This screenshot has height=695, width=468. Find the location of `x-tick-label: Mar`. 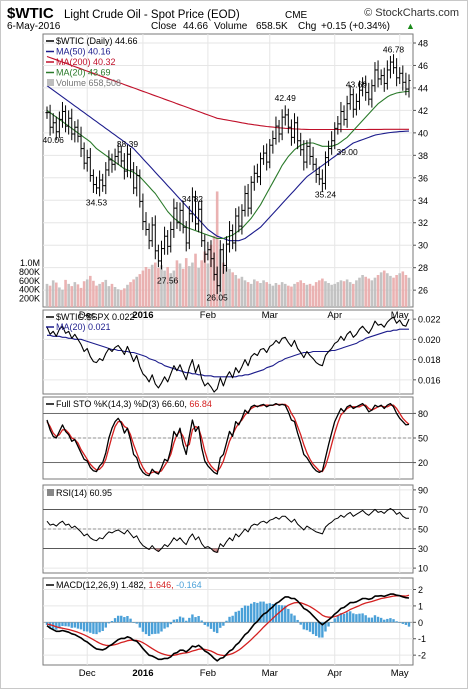

x-tick-label: Mar is located at coordinates (270, 315).